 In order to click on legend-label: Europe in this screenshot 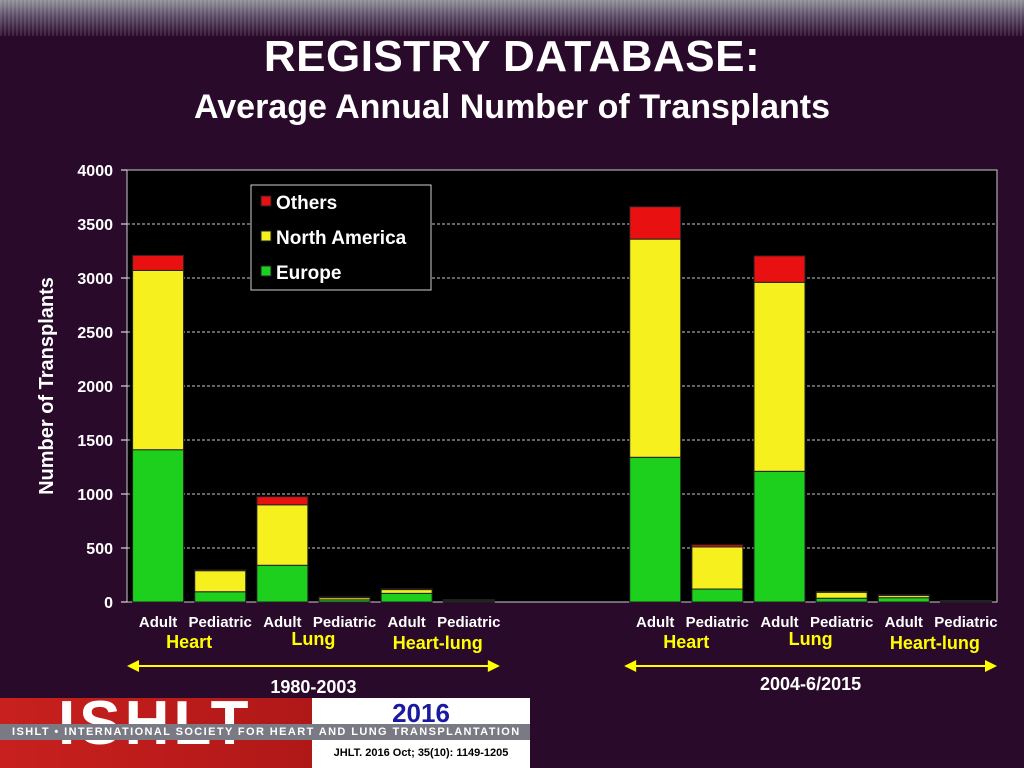, I will do `click(308, 273)`.